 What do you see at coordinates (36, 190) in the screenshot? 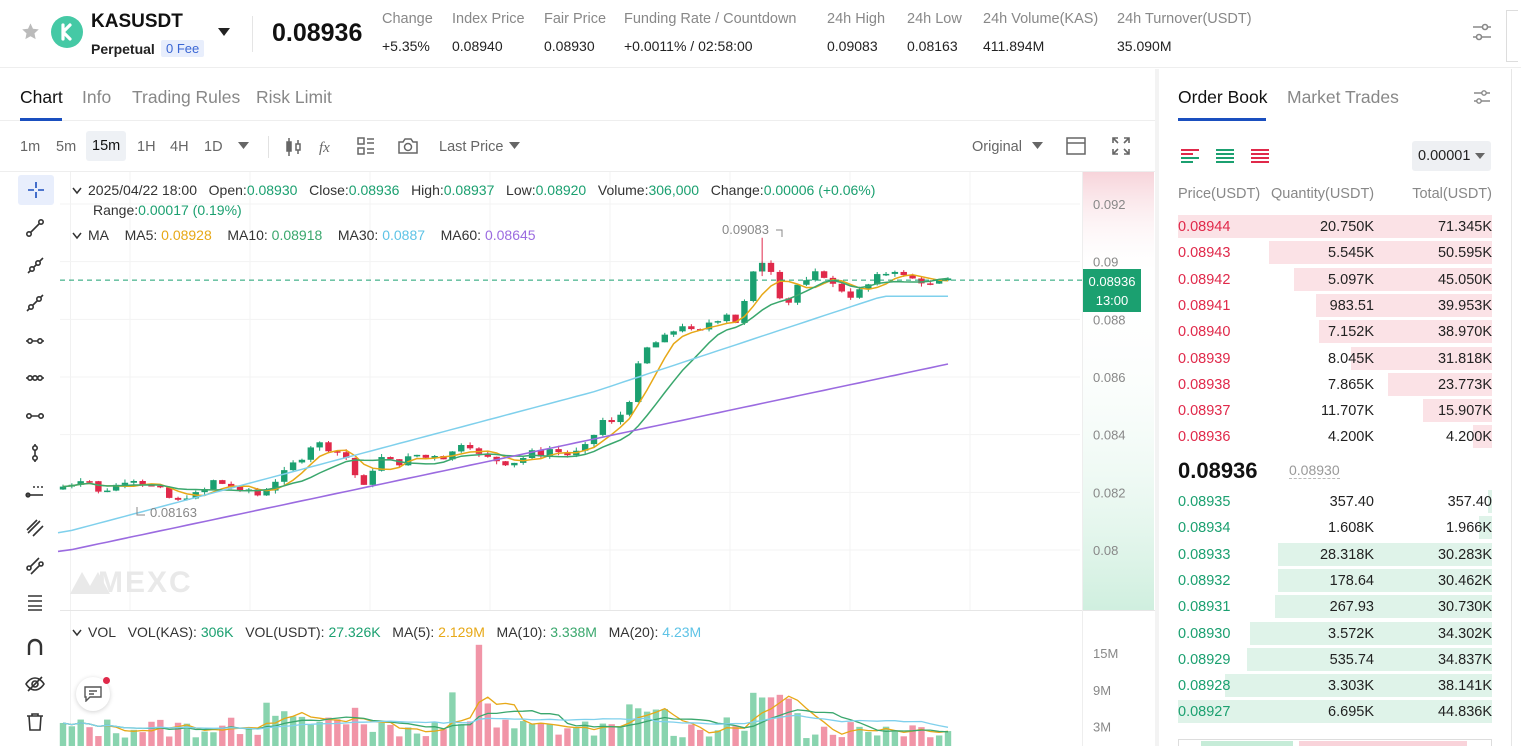
I see `crosshair-tool` at bounding box center [36, 190].